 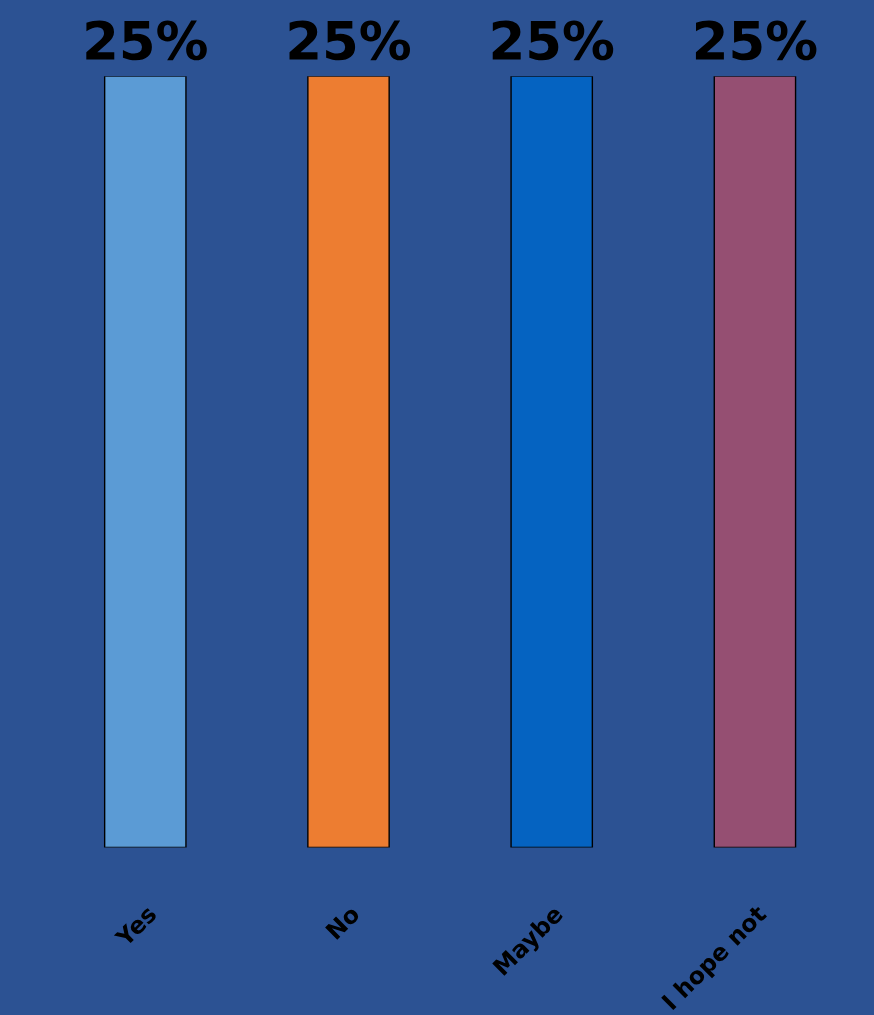 I want to click on x-tick-label: No, so click(x=343, y=922).